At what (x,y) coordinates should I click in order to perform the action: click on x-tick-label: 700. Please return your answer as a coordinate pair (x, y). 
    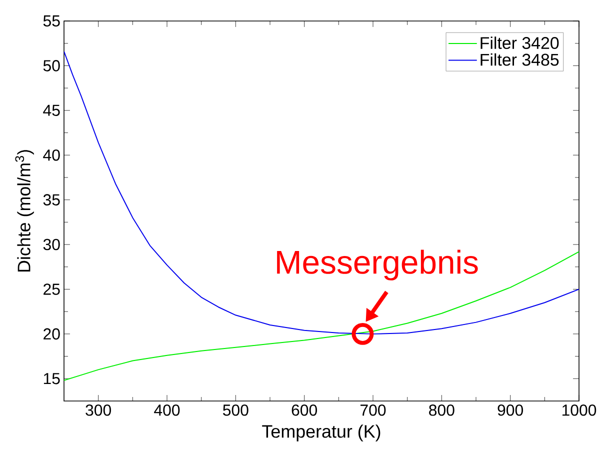
    Looking at the image, I should click on (373, 410).